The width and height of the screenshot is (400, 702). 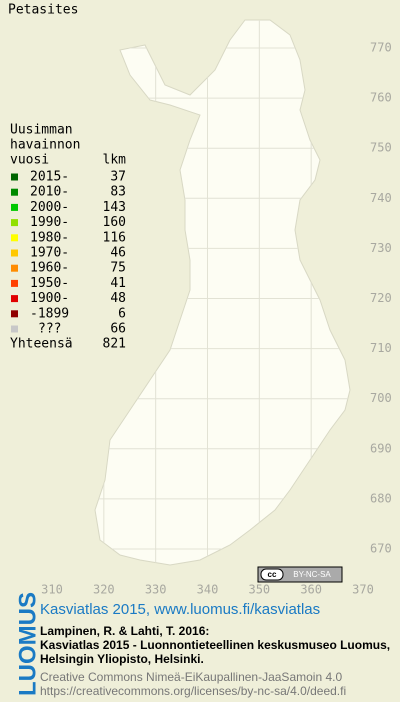 I want to click on legend-count: 75, so click(x=118, y=268).